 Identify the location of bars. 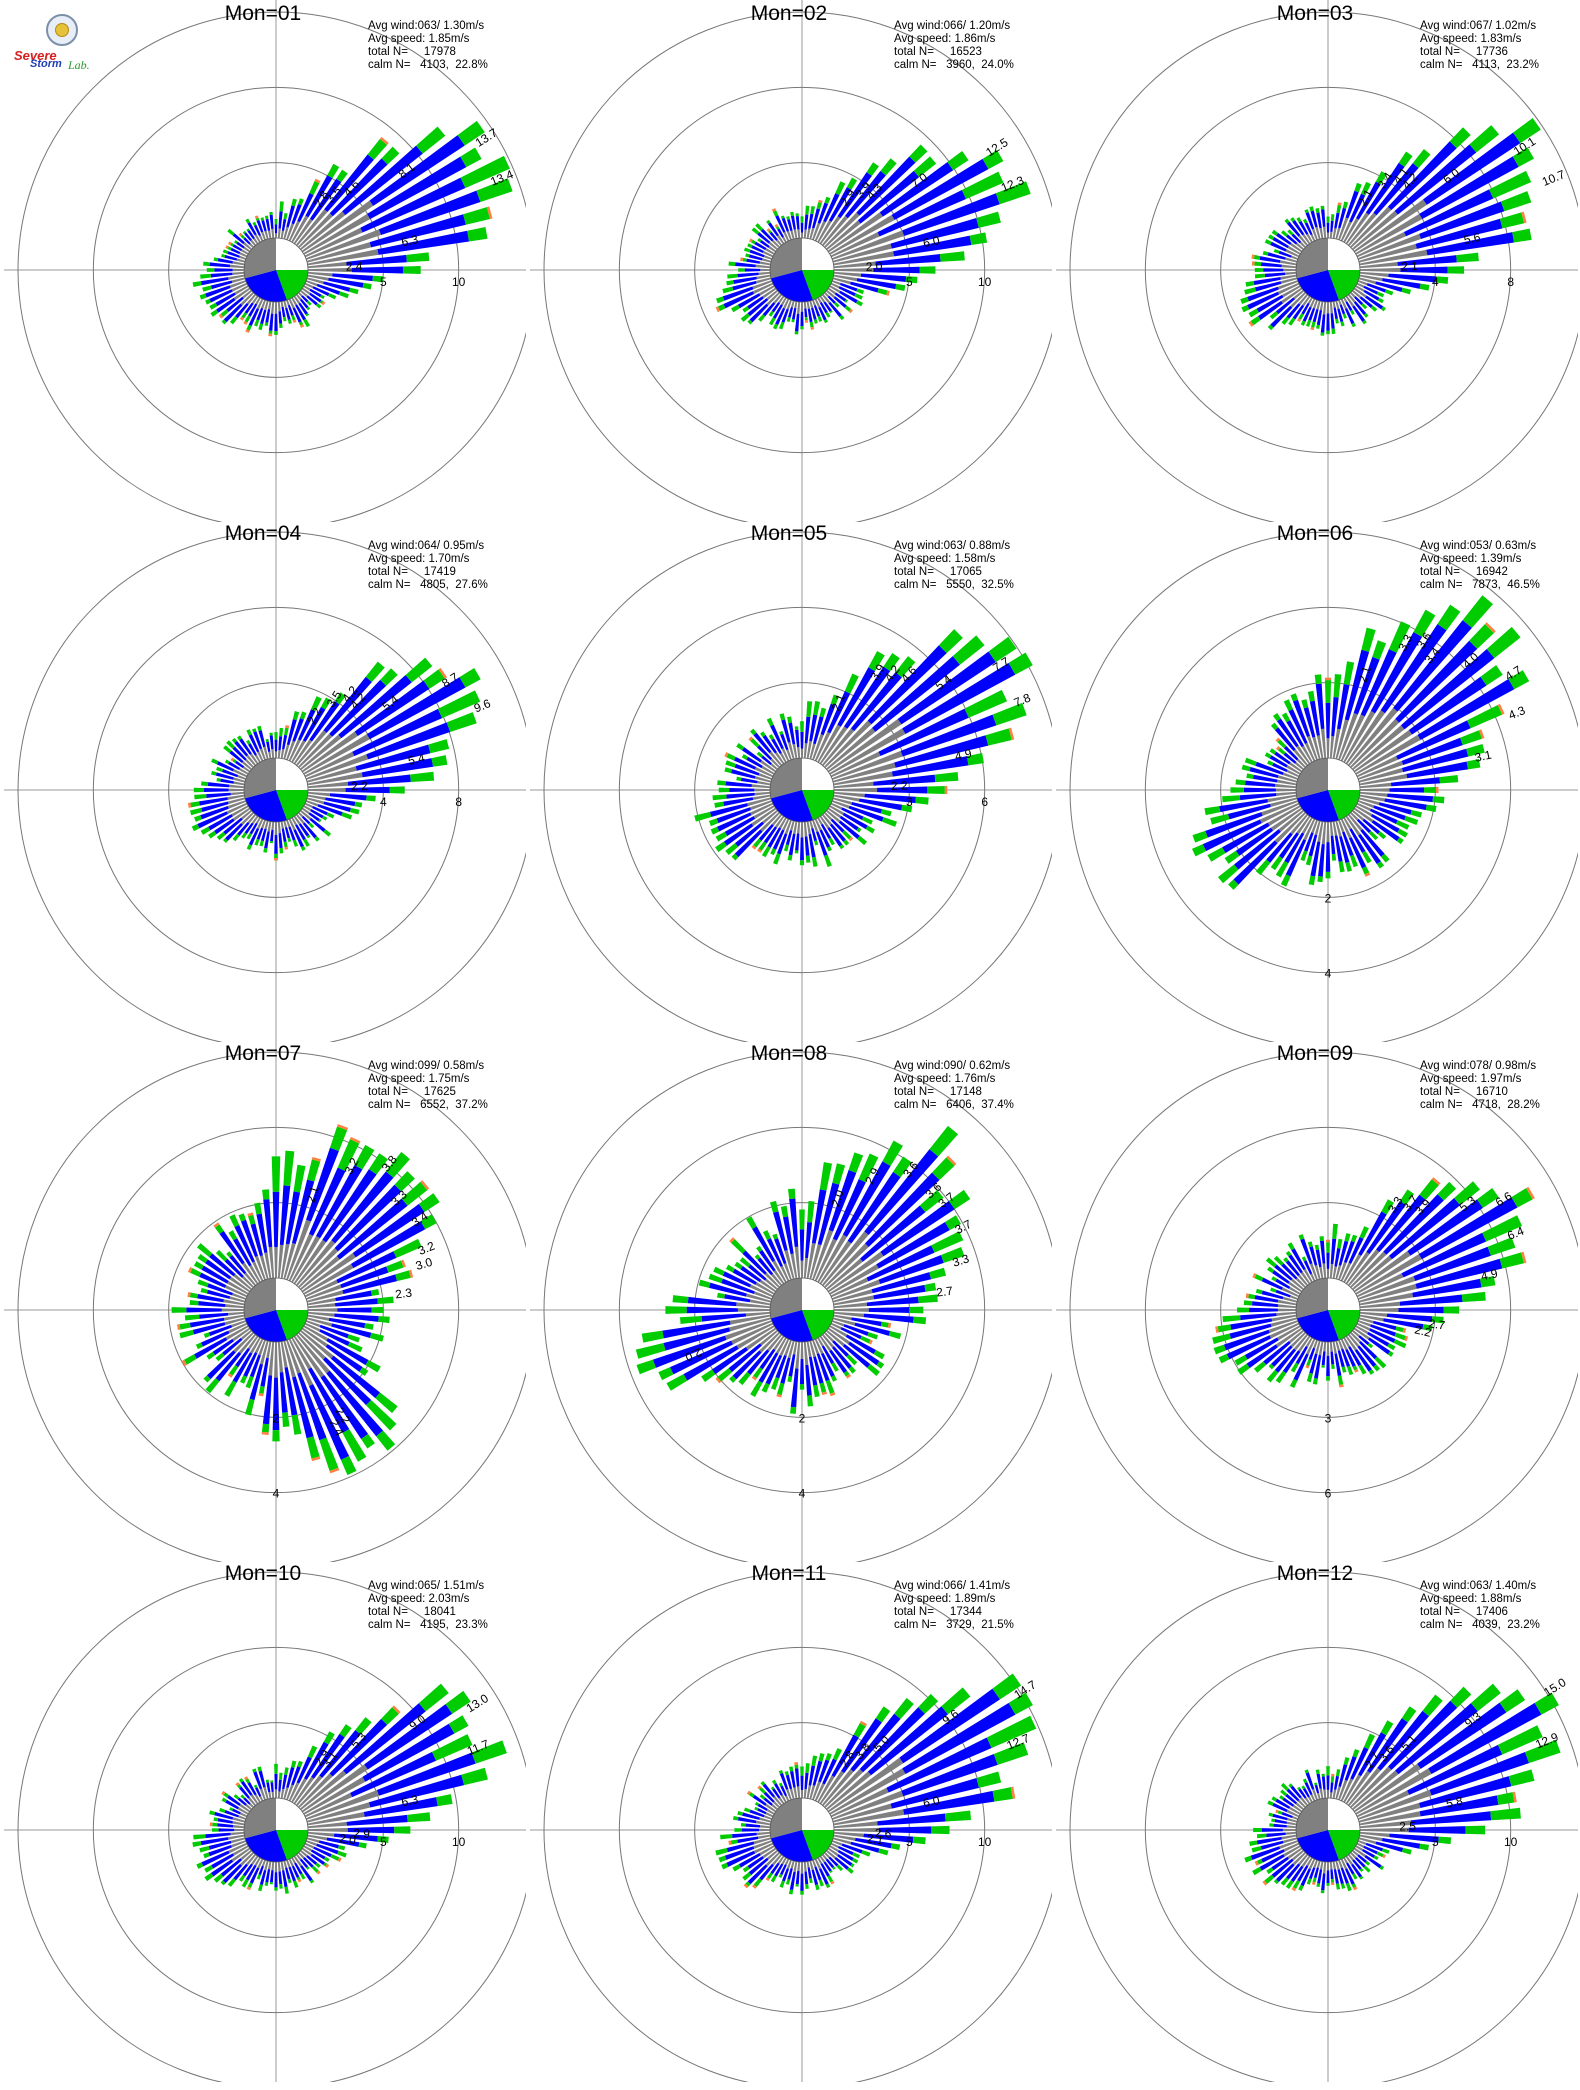
(349, 1788).